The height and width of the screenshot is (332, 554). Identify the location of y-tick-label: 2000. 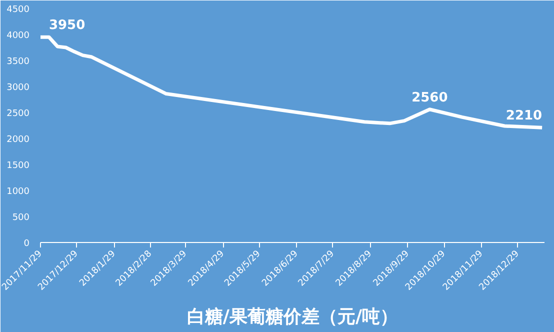
(18, 140).